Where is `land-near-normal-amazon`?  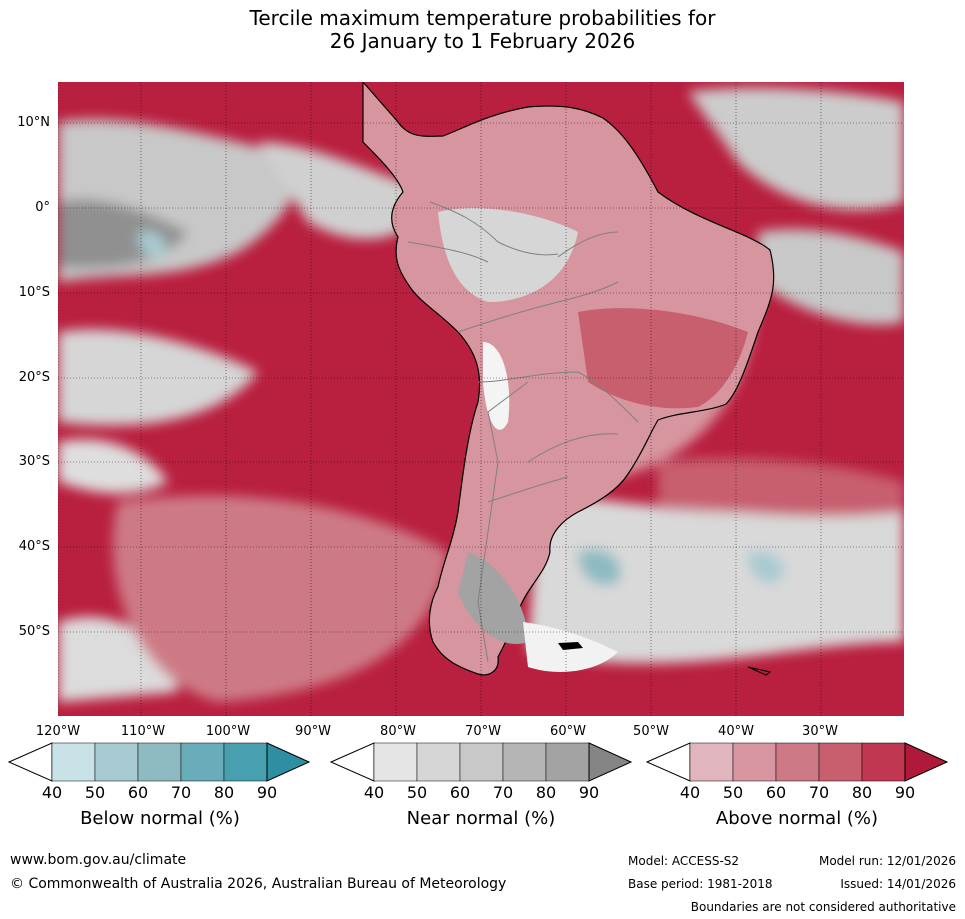 land-near-normal-amazon is located at coordinates (508, 255).